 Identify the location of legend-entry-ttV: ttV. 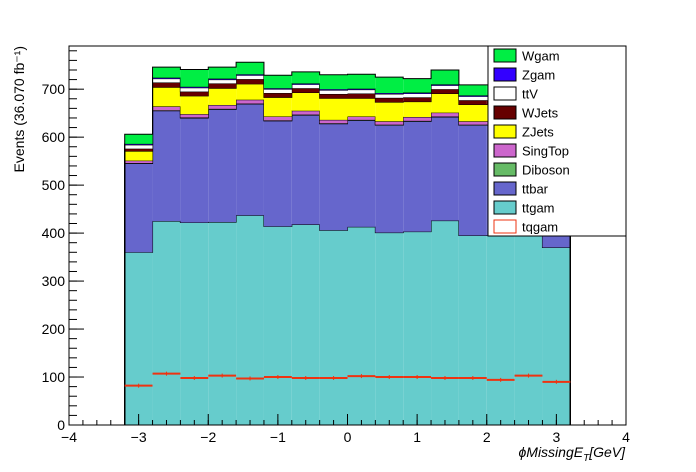
(515, 94).